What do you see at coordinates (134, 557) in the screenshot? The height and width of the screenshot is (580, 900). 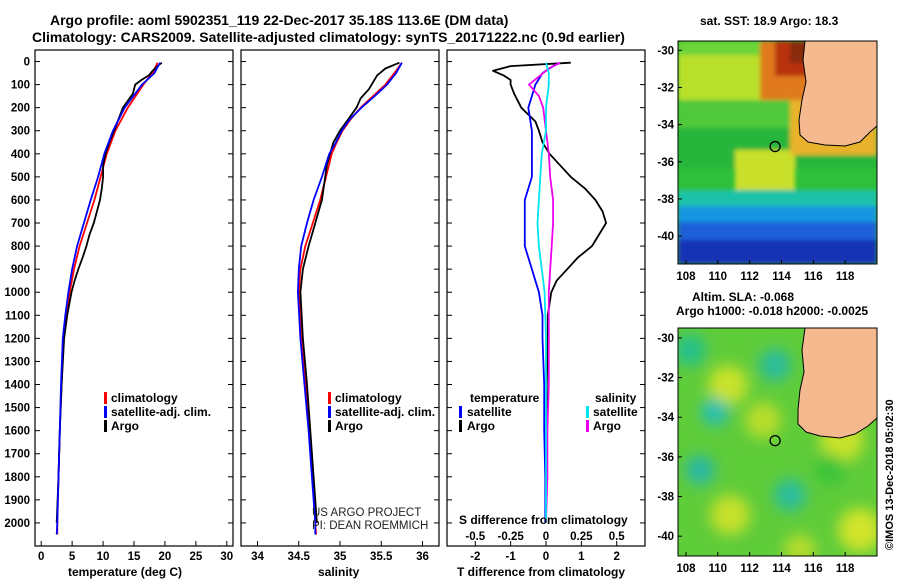 I see `x-tick-label: 15` at bounding box center [134, 557].